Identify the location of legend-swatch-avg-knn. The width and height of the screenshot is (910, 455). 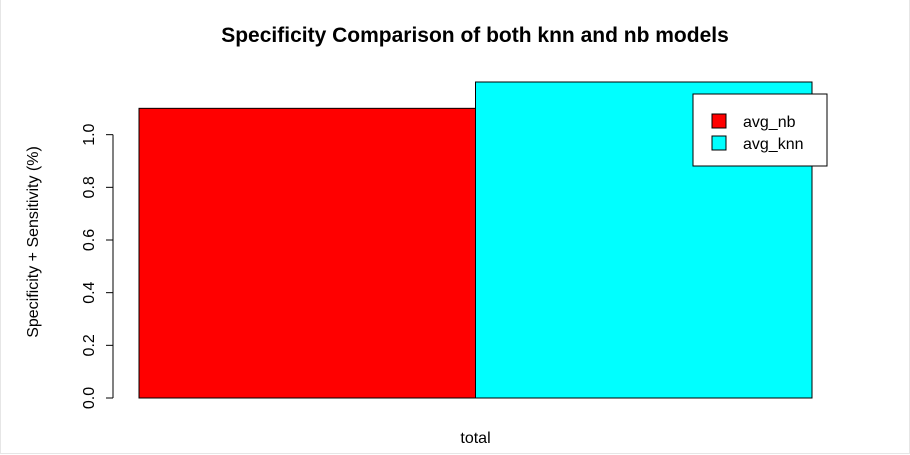
(719, 143).